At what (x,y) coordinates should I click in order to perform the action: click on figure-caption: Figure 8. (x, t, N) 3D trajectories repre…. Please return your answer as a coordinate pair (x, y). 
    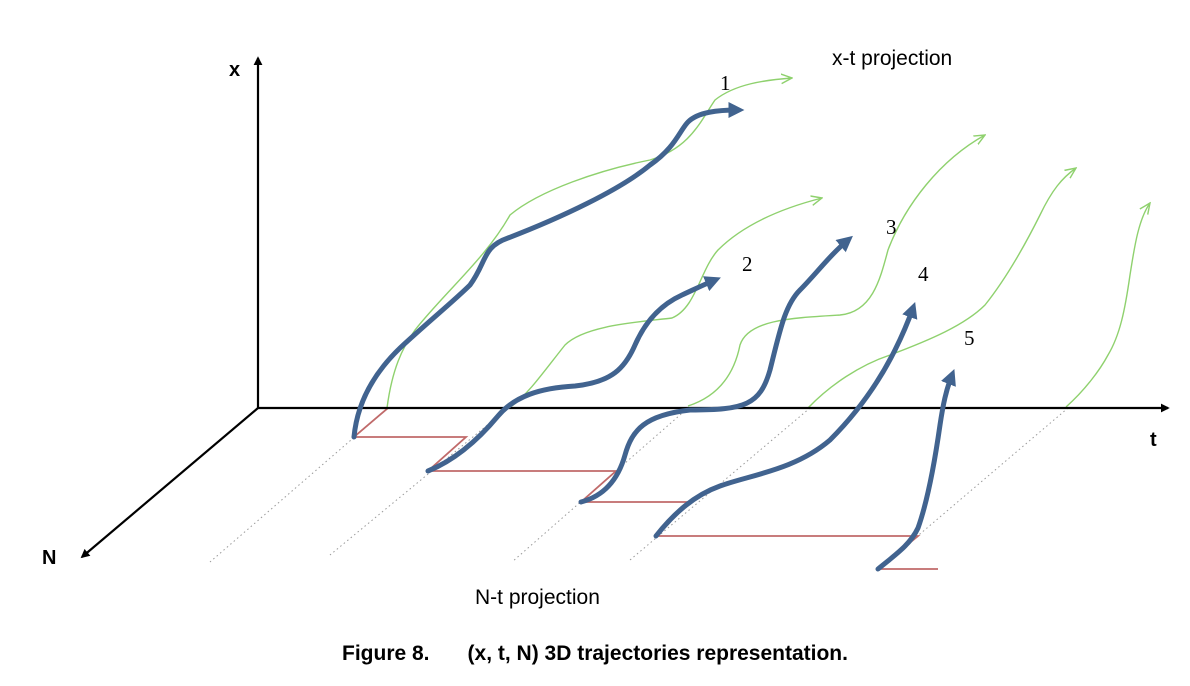
    Looking at the image, I should click on (595, 654).